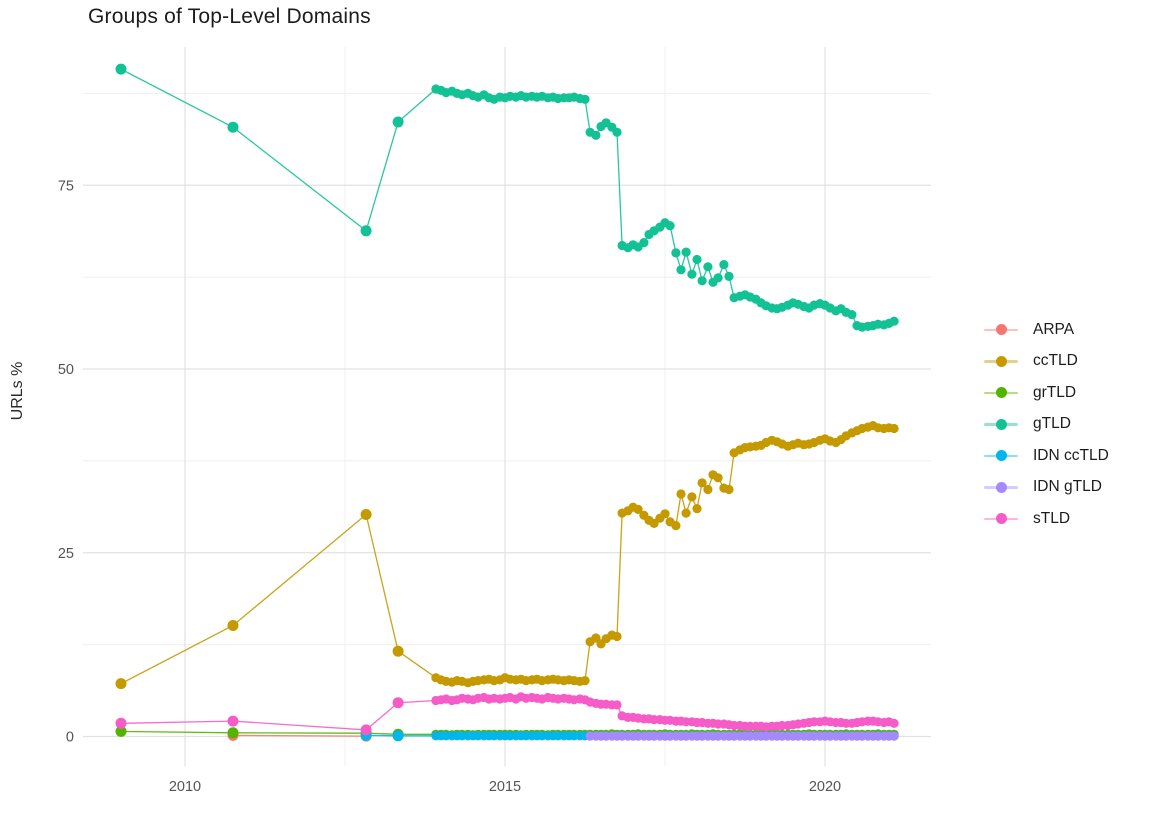 This screenshot has width=1164, height=827. Describe the element at coordinates (70, 738) in the screenshot. I see `y-tick-label: 0` at that location.